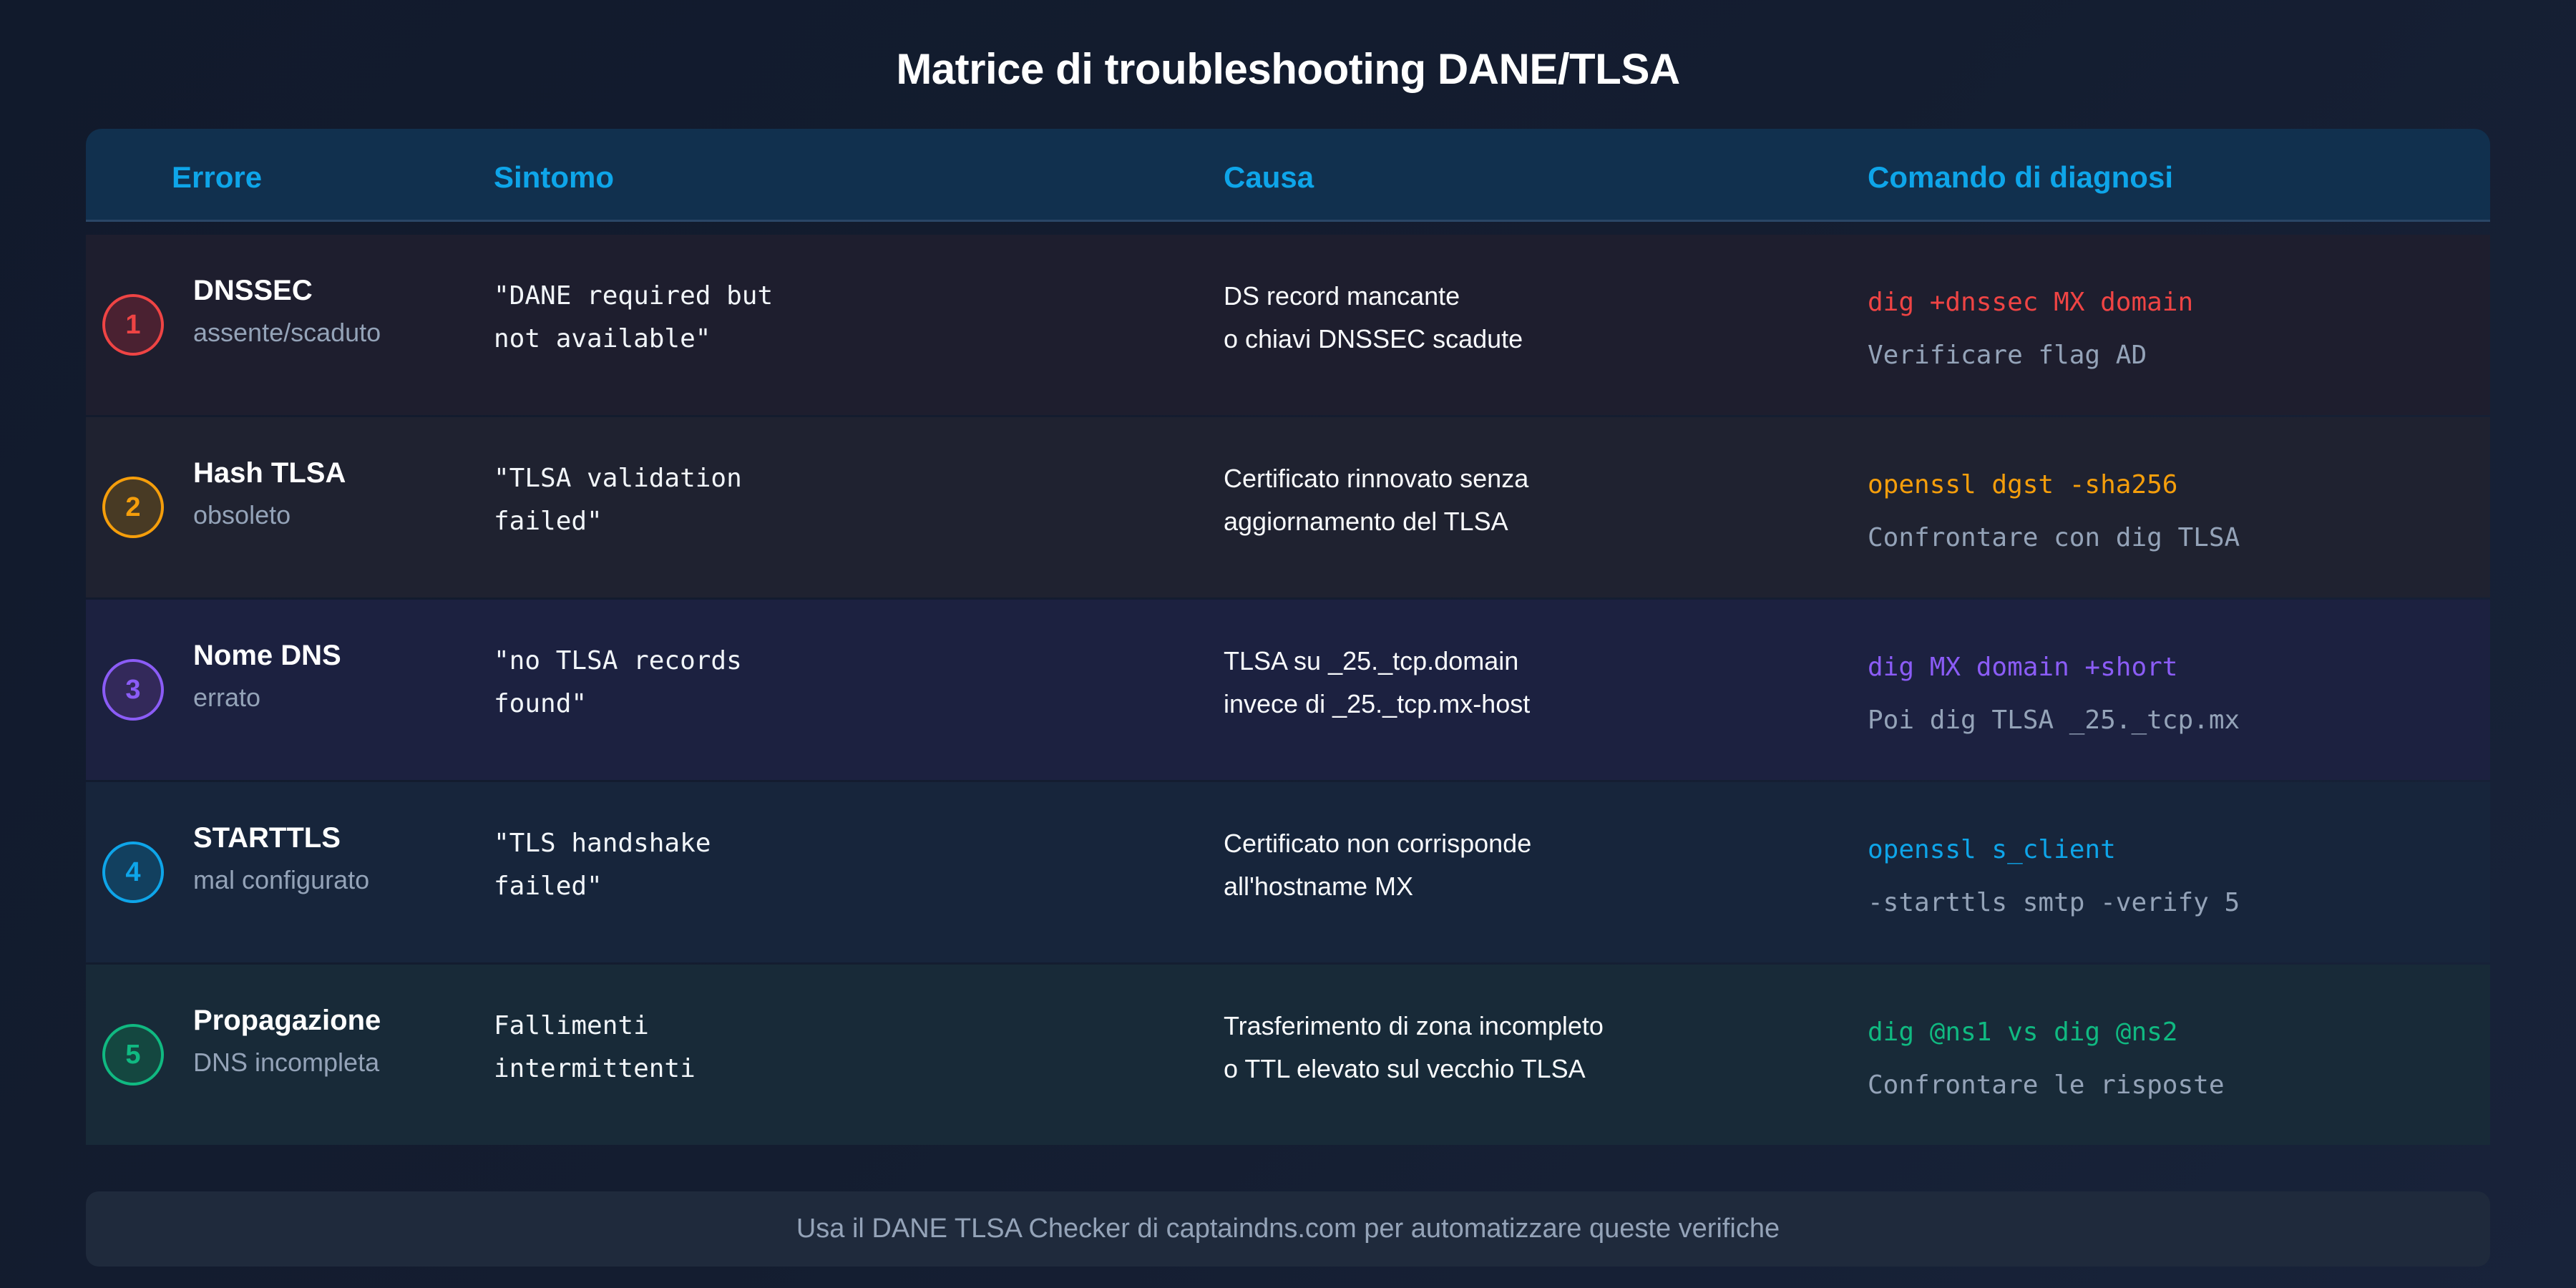 The width and height of the screenshot is (2576, 1288). I want to click on symptom-line: "DANE required but, so click(634, 296).